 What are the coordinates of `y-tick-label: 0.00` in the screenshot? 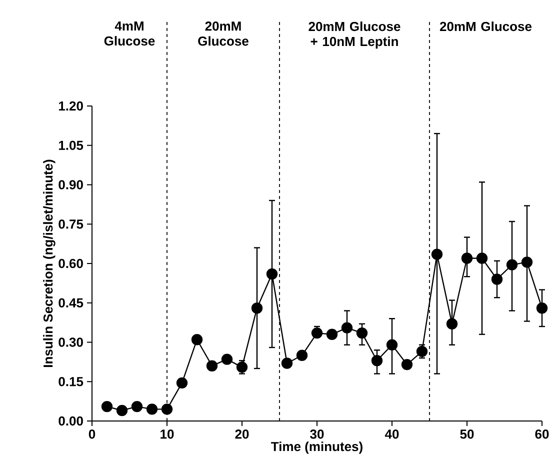 It's located at (70, 421).